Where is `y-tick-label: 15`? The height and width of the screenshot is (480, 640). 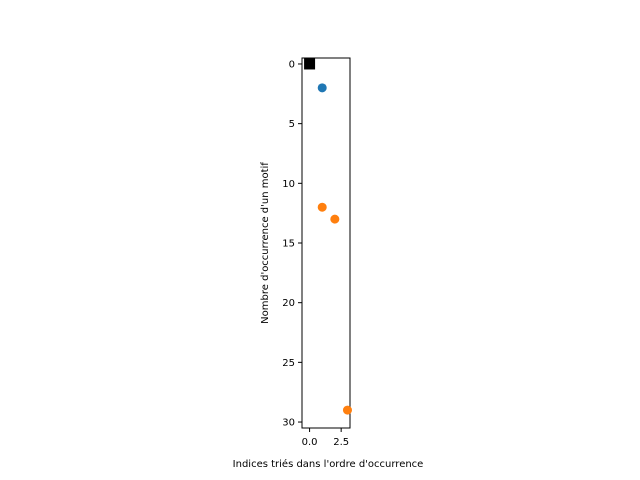
y-tick-label: 15 is located at coordinates (288, 244).